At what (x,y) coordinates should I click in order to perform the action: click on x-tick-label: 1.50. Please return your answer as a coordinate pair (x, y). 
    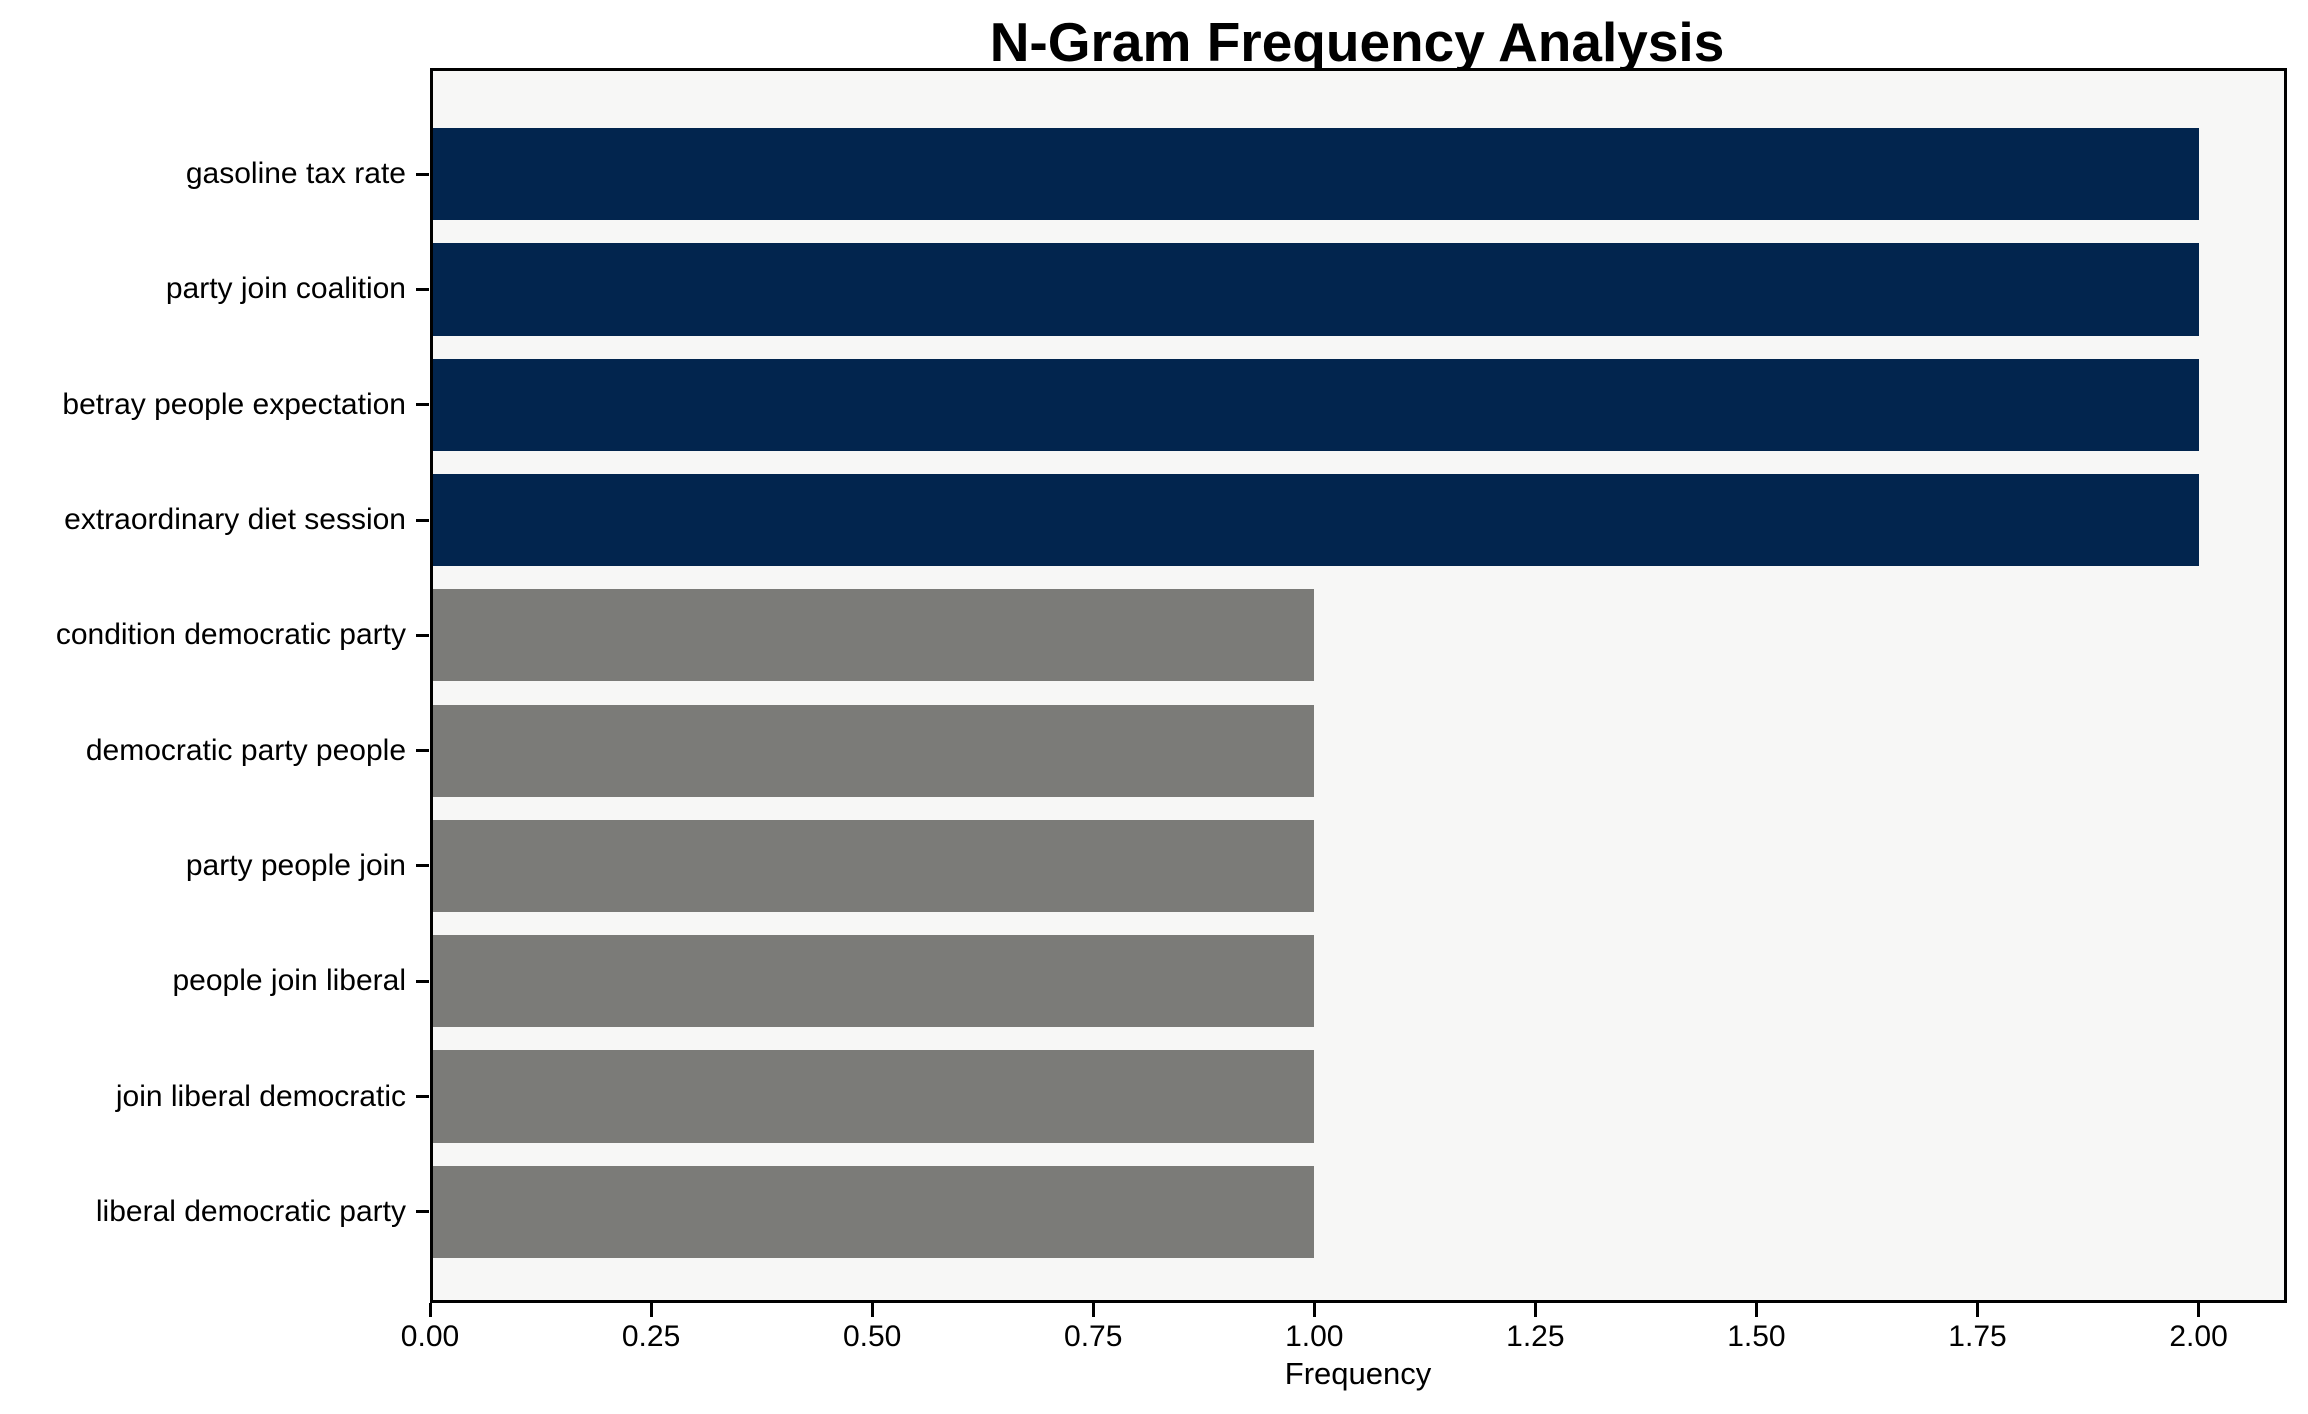
    Looking at the image, I should click on (1756, 1336).